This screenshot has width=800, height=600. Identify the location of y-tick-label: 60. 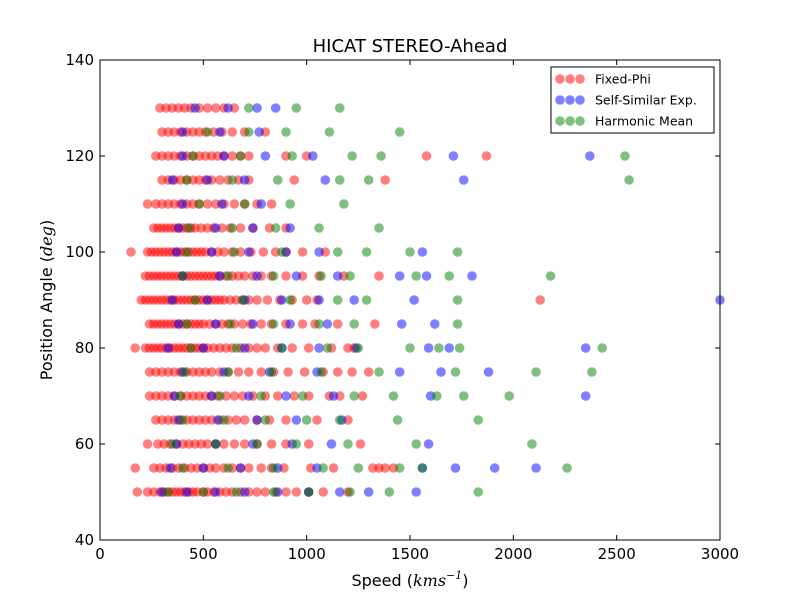
(84, 444).